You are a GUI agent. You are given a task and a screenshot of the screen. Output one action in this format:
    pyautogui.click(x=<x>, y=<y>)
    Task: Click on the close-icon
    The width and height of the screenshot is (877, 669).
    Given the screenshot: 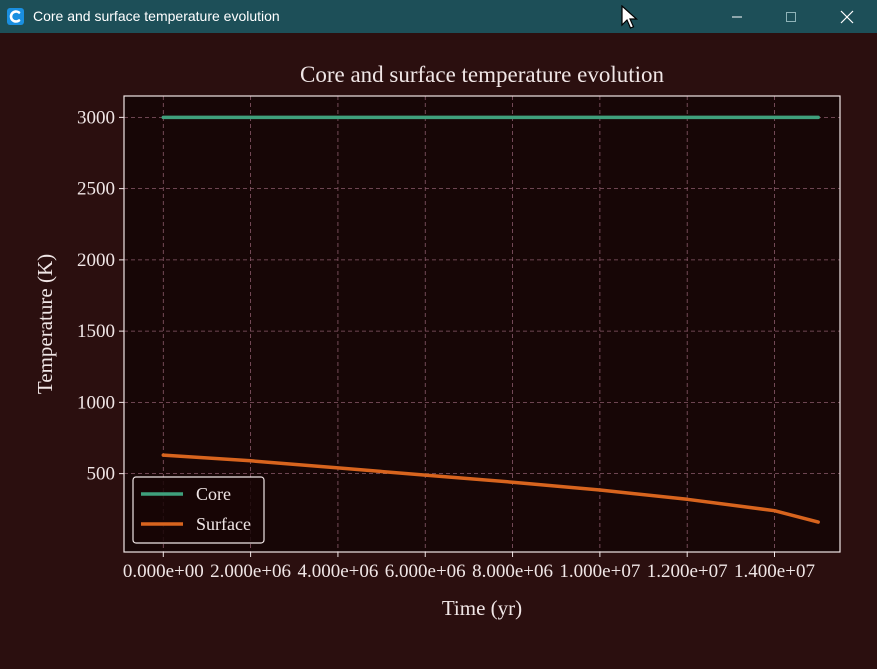 What is the action you would take?
    pyautogui.click(x=847, y=16)
    